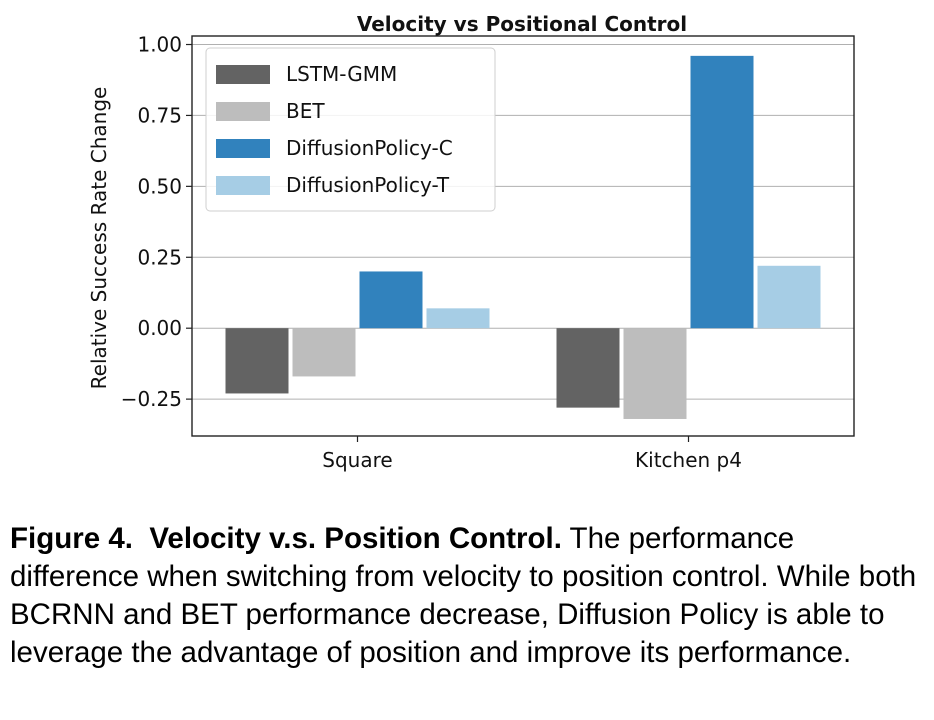 The width and height of the screenshot is (934, 720). I want to click on bar-diffusionpolicy-t-kitchen-p4, so click(789, 297).